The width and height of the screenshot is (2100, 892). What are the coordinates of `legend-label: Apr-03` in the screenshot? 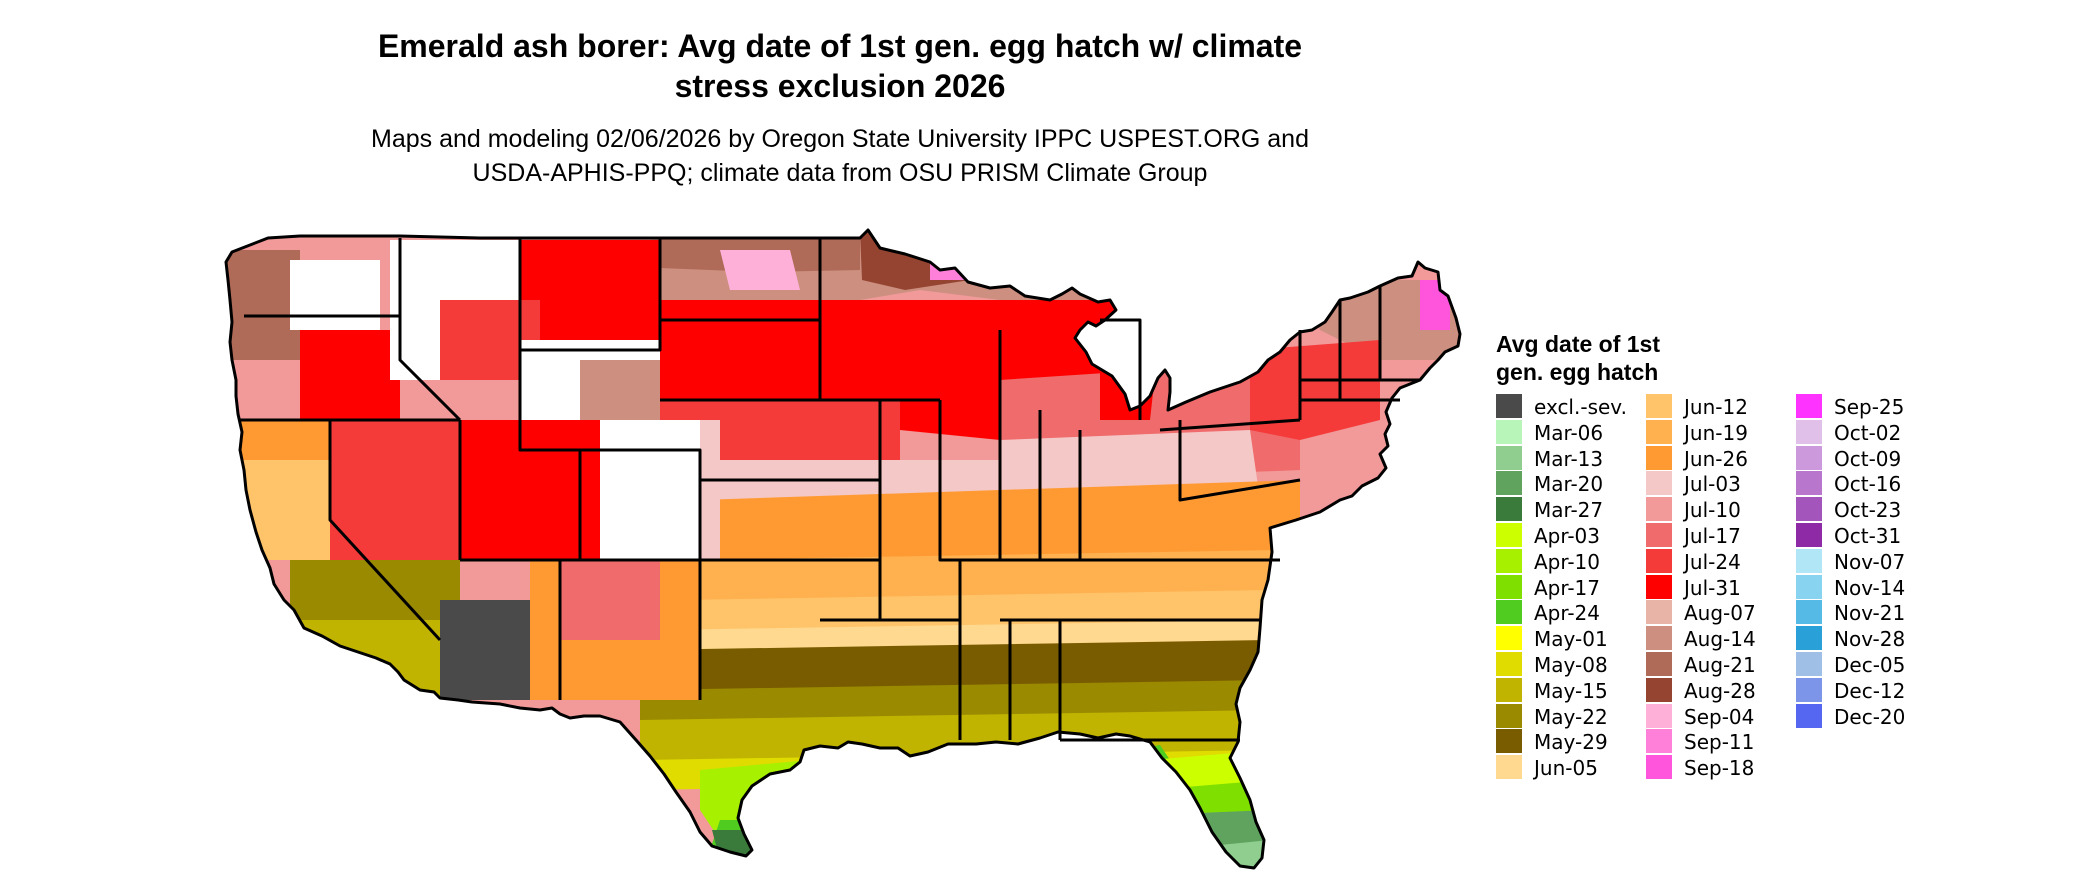 It's located at (1567, 536).